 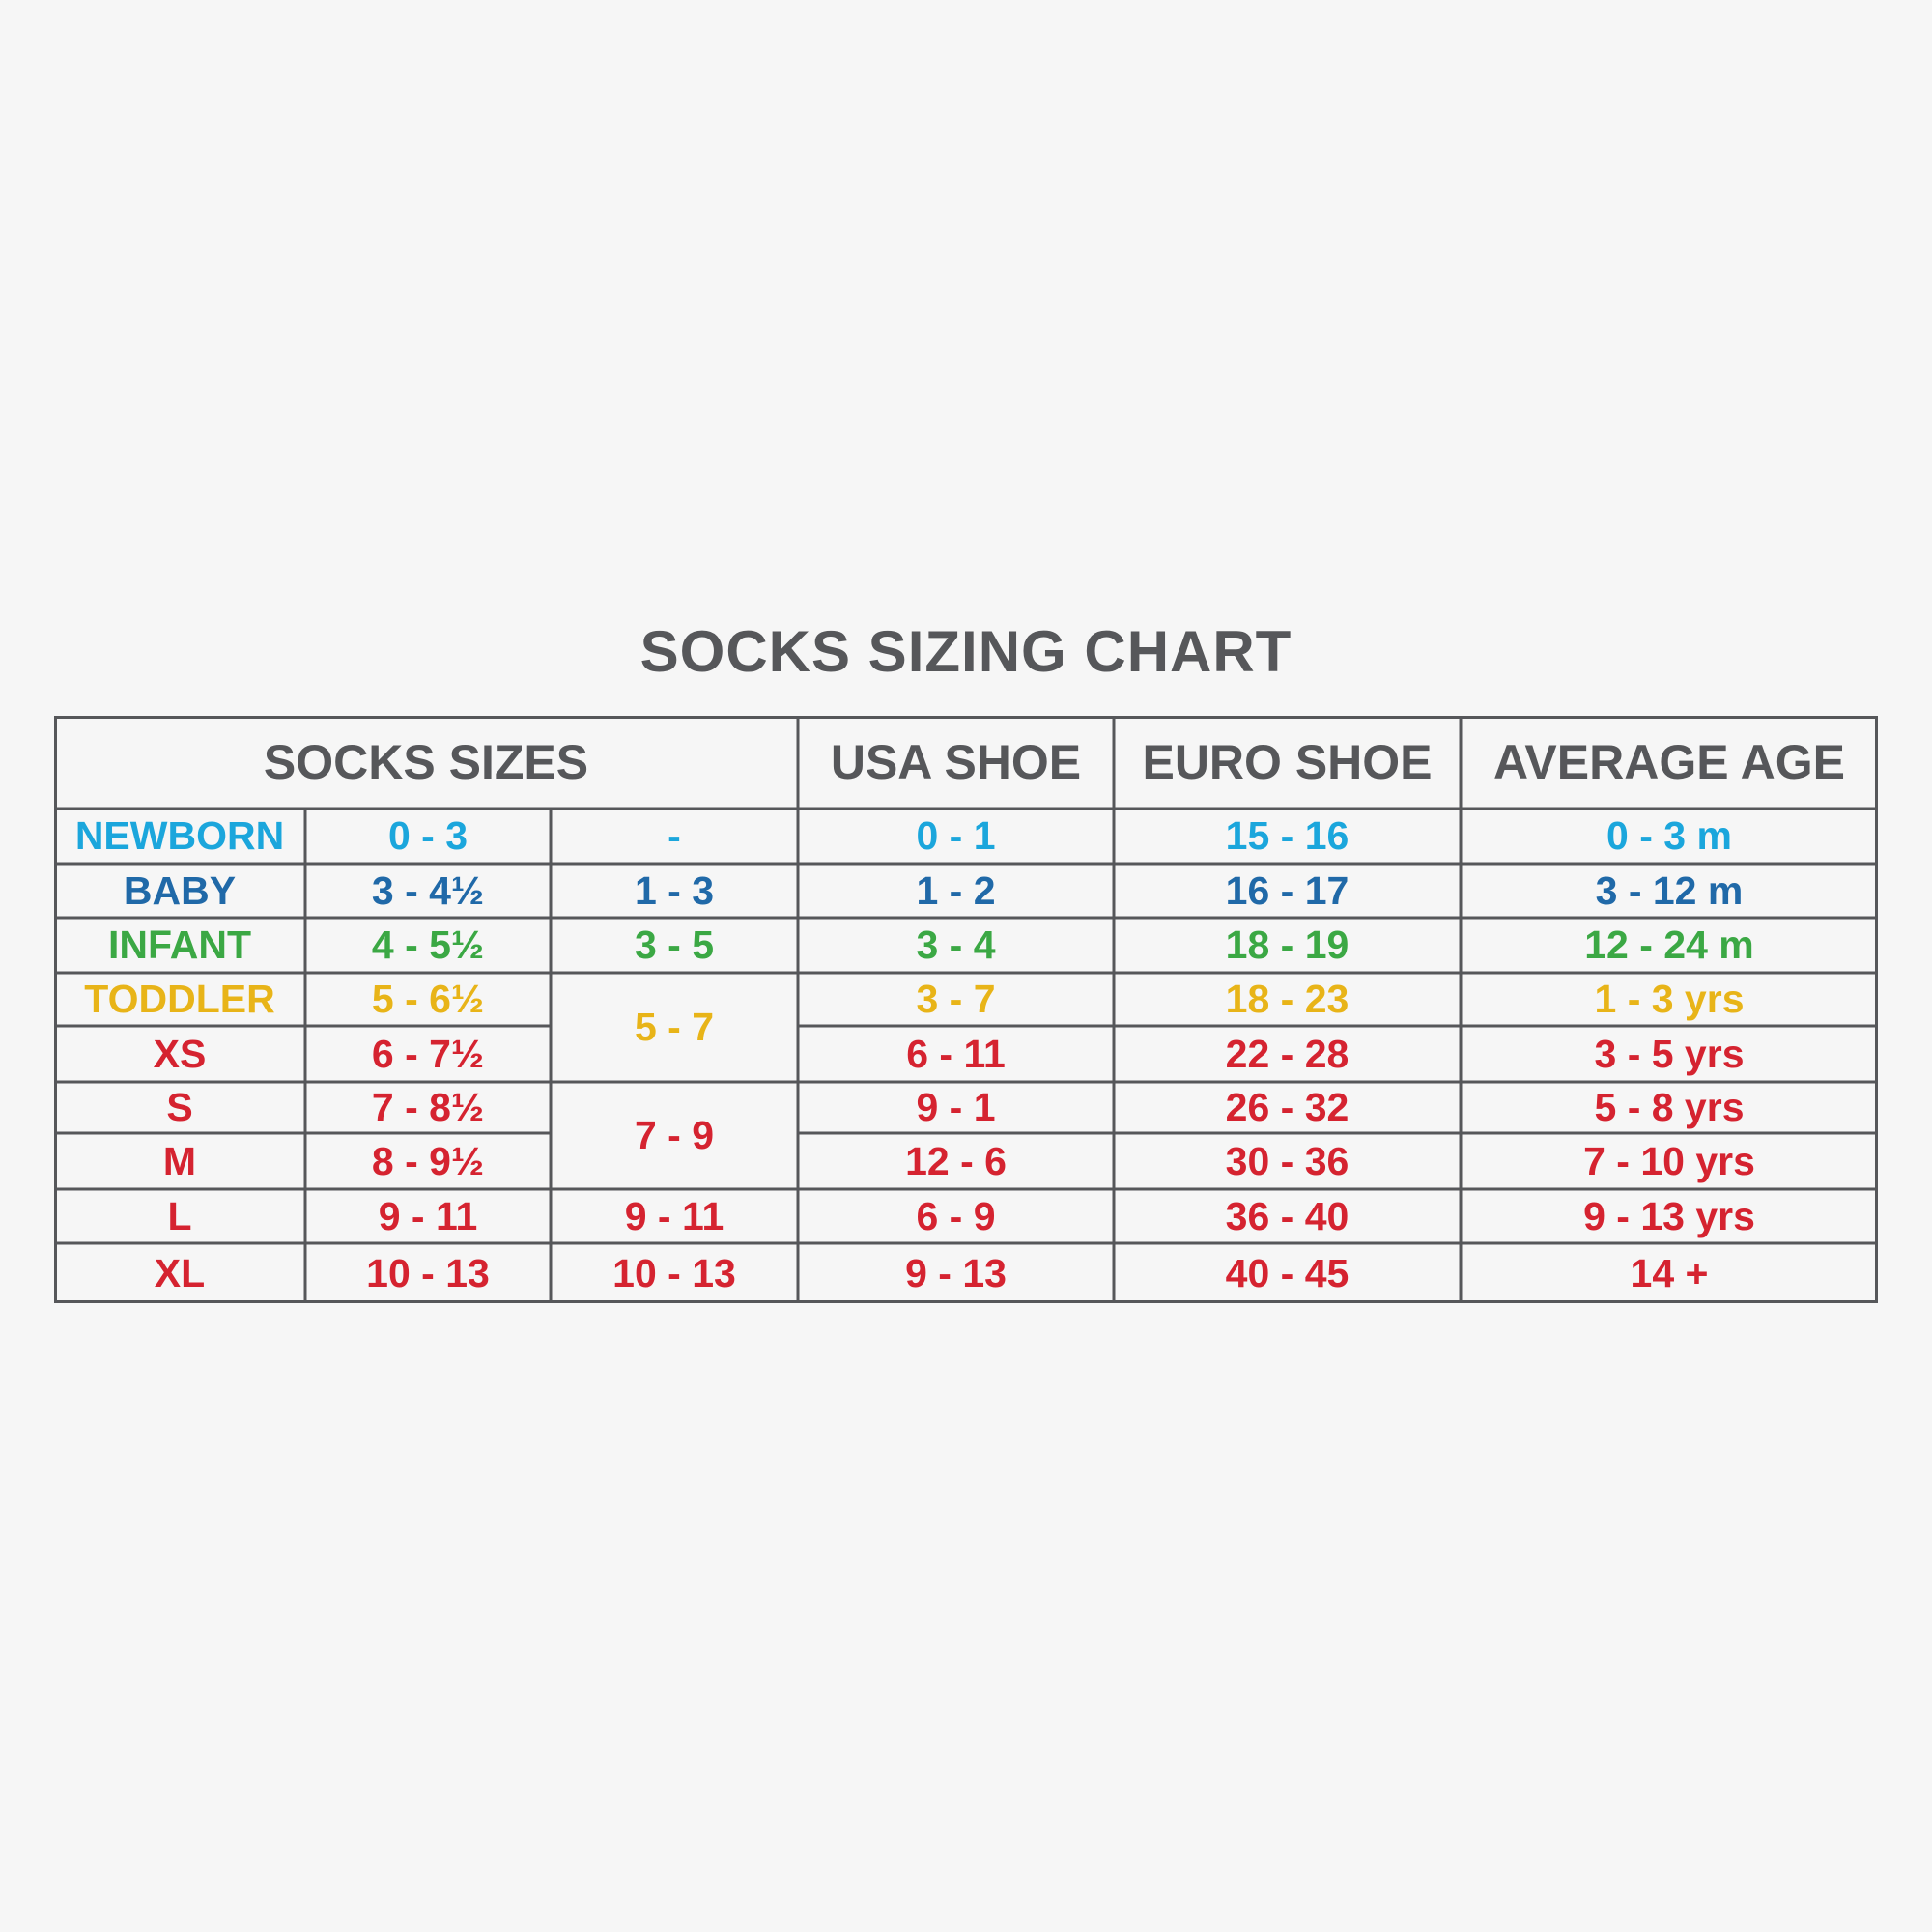 I want to click on group-range: 10 - 13, so click(x=674, y=1272).